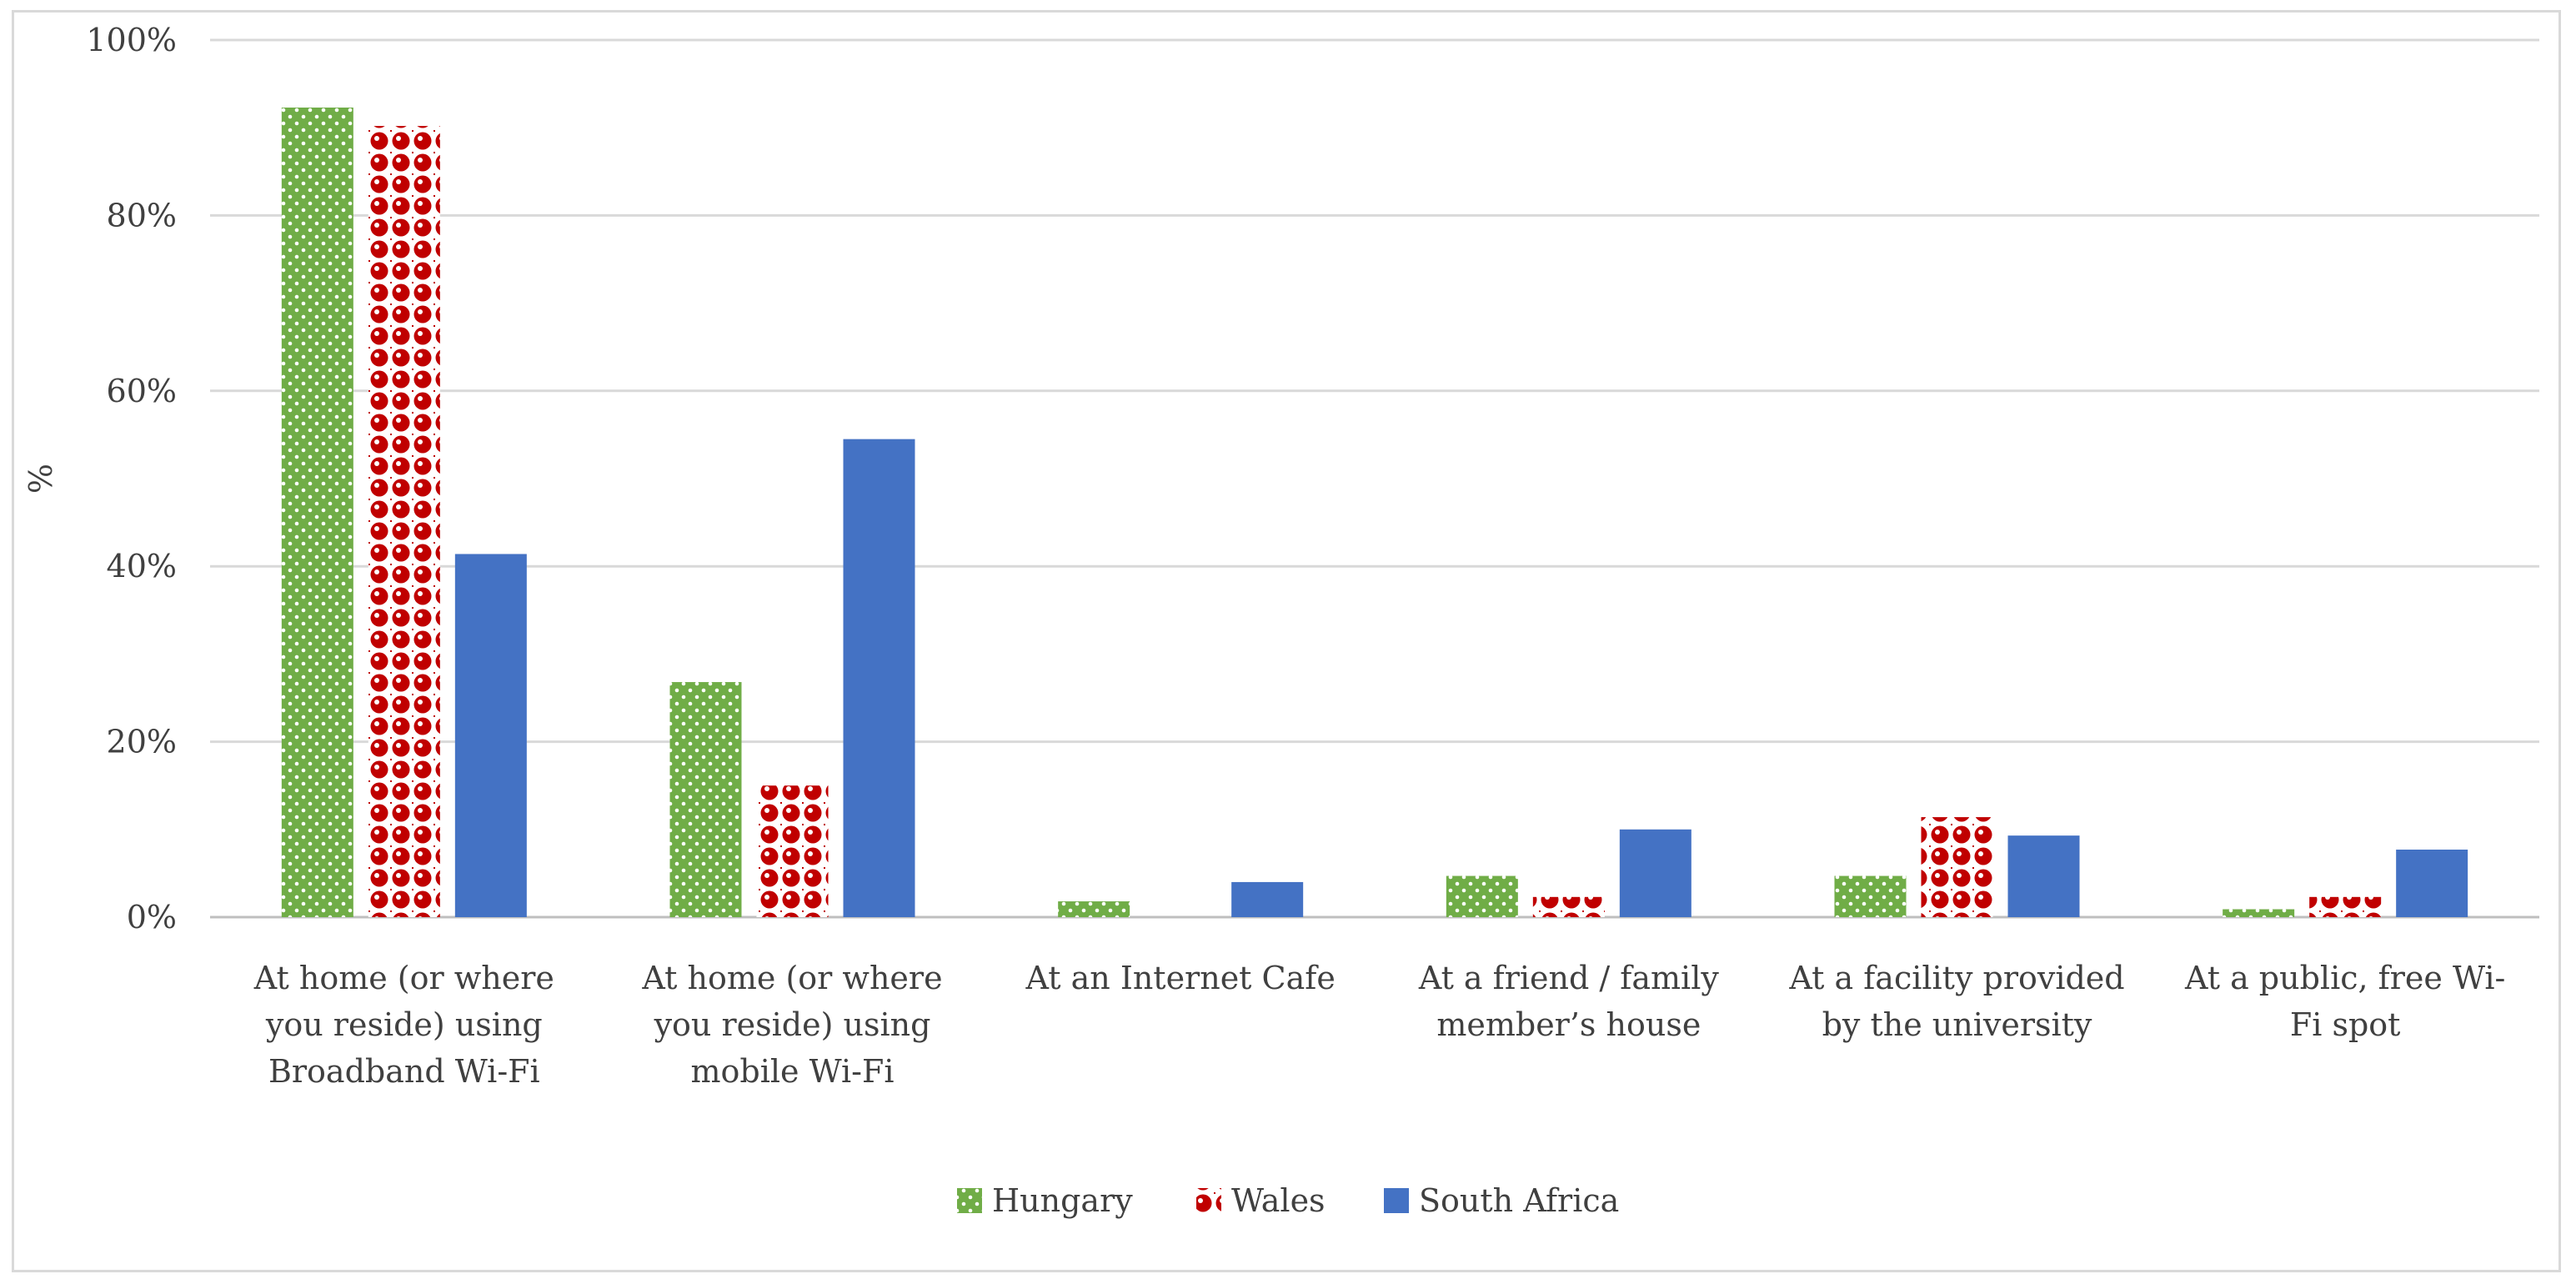 This screenshot has height=1284, width=2576. Describe the element at coordinates (1956, 1001) in the screenshot. I see `x-category-label: At a facility provided by the university` at that location.